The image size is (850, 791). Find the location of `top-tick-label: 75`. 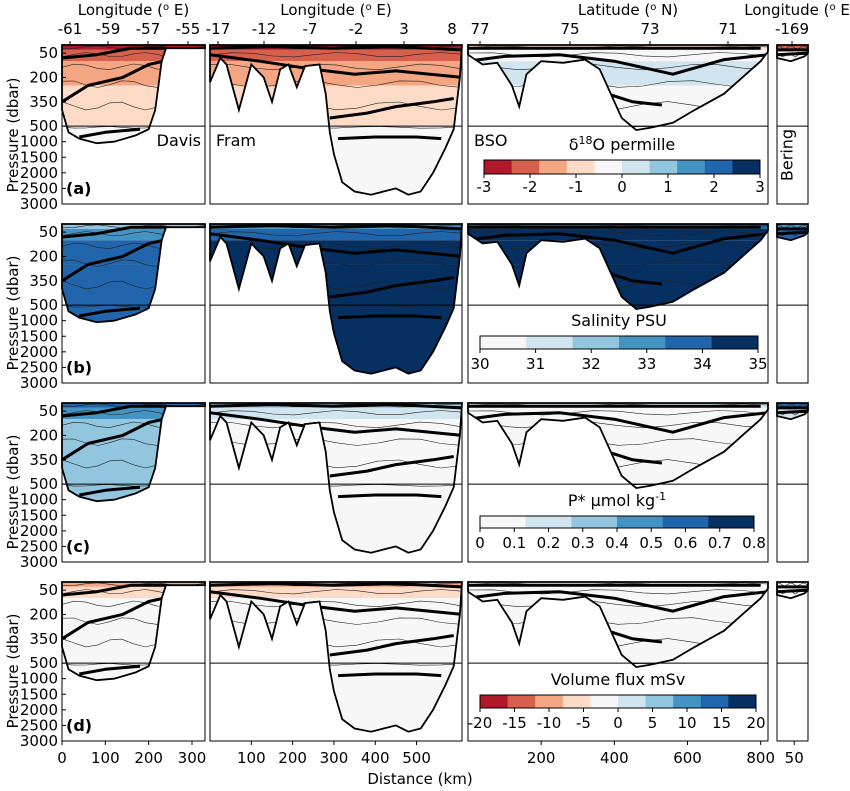

top-tick-label: 75 is located at coordinates (569, 29).